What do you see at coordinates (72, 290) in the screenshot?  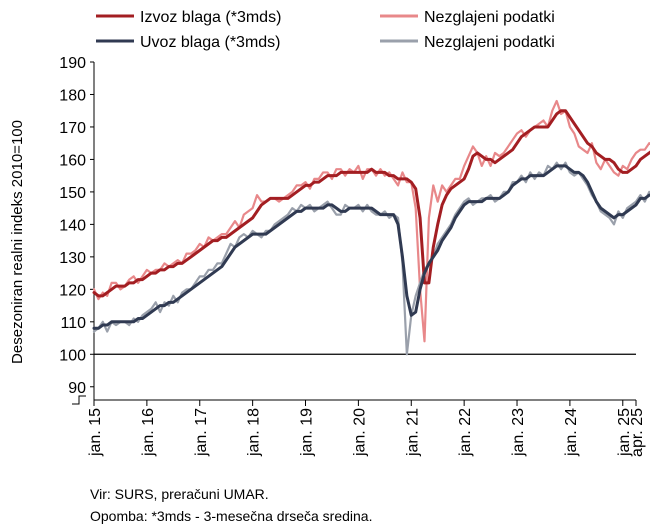 I see `y-tick-label: 120` at bounding box center [72, 290].